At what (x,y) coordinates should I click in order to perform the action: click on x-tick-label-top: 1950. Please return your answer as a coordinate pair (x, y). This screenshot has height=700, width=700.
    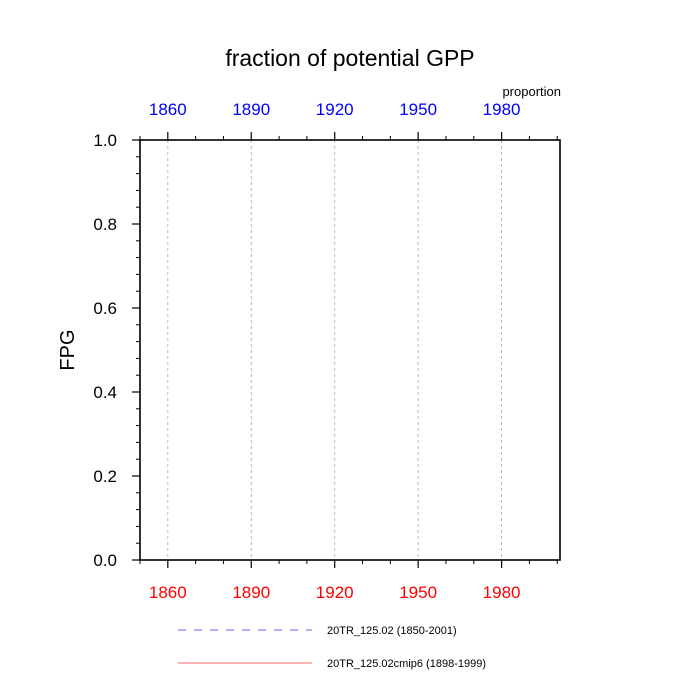
    Looking at the image, I should click on (418, 109).